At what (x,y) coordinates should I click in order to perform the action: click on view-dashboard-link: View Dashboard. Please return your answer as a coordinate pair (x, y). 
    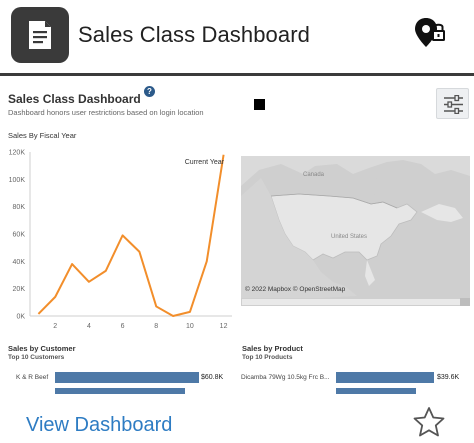
    Looking at the image, I should click on (99, 425).